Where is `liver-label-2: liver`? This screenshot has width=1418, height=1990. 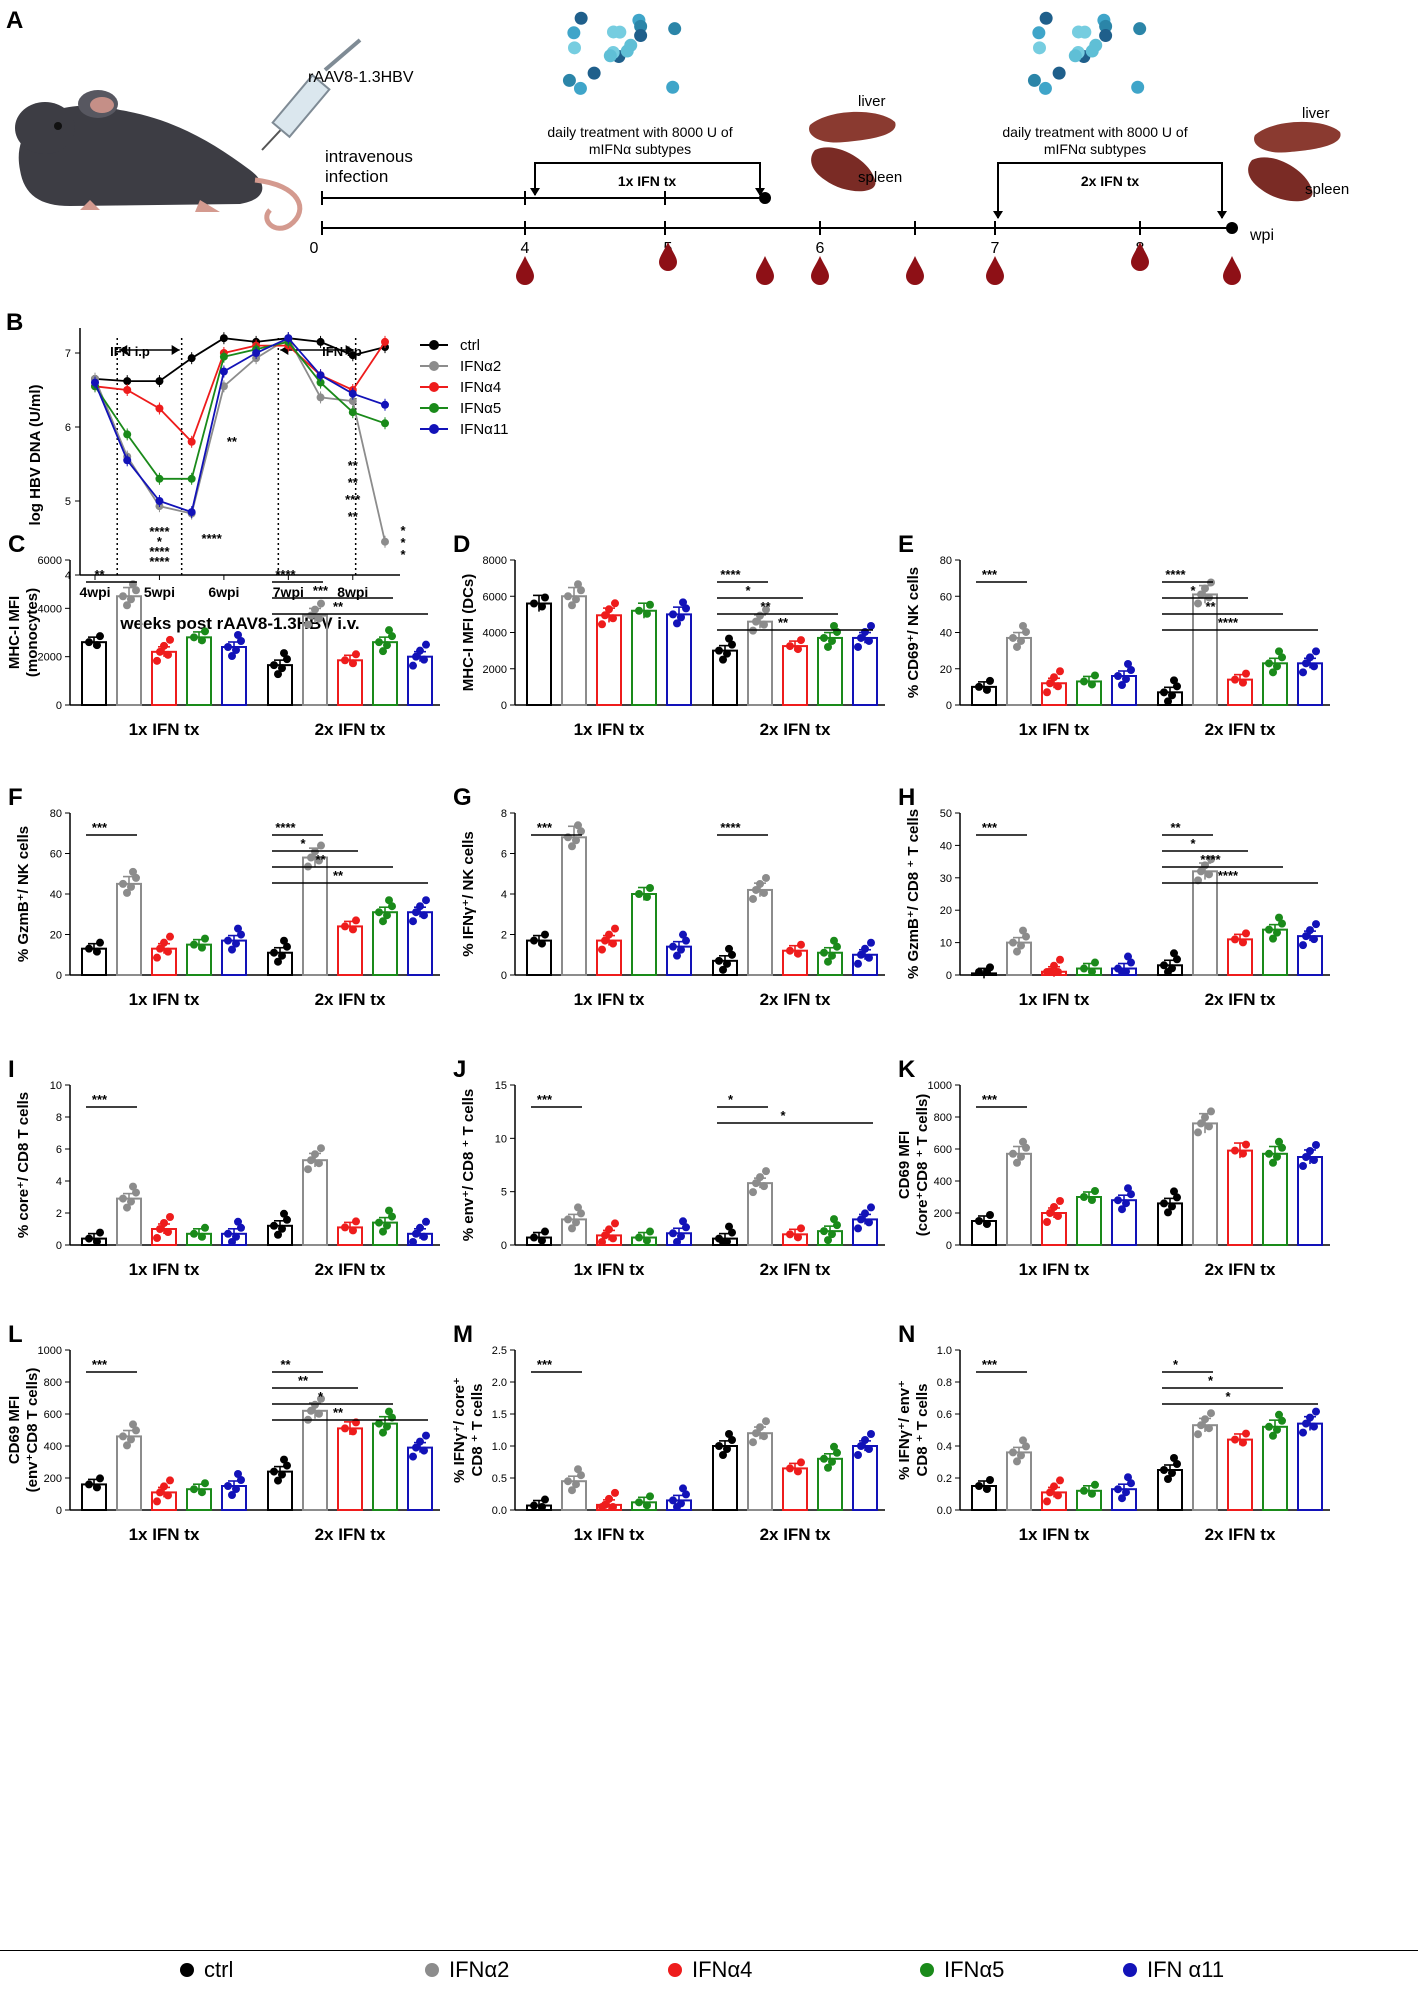
liver-label-2: liver is located at coordinates (1316, 113).